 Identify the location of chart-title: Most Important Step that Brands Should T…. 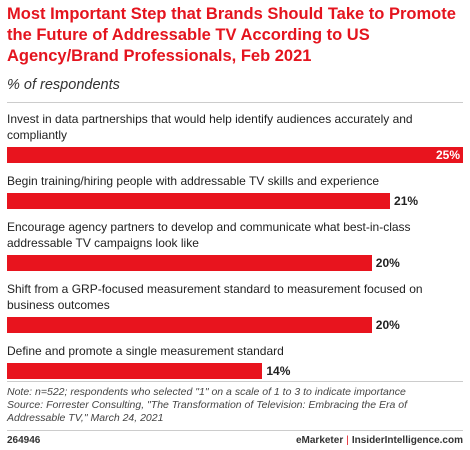
(231, 35).